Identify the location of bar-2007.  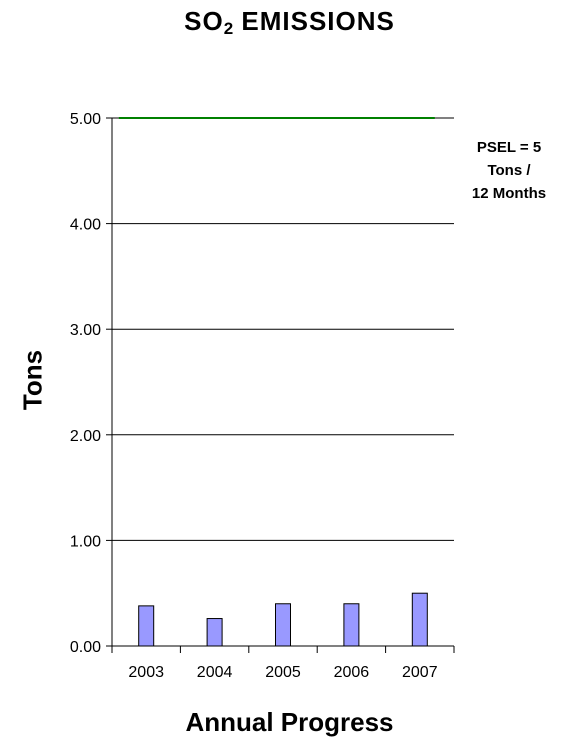
(419, 619).